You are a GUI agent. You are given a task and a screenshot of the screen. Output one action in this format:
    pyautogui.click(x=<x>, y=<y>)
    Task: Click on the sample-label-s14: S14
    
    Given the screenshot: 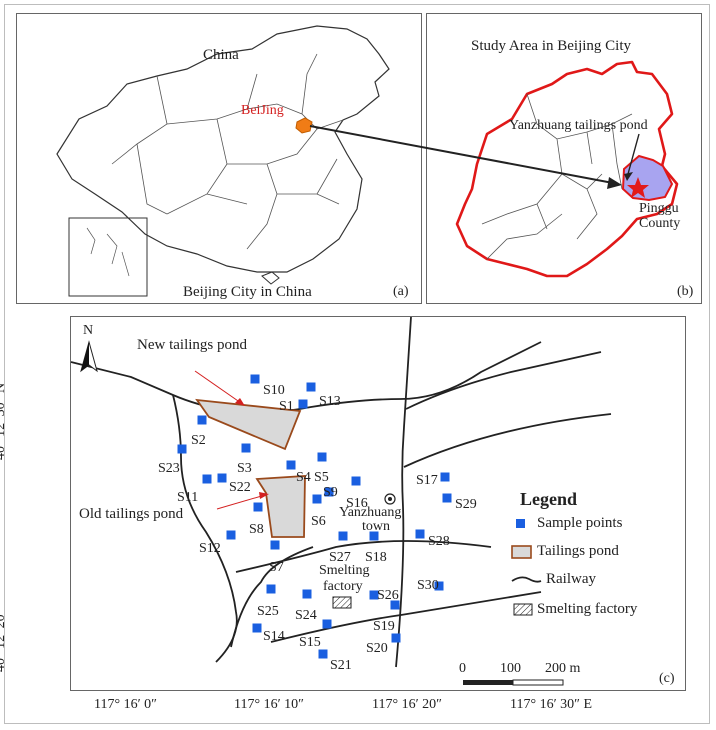 What is the action you would take?
    pyautogui.click(x=274, y=636)
    